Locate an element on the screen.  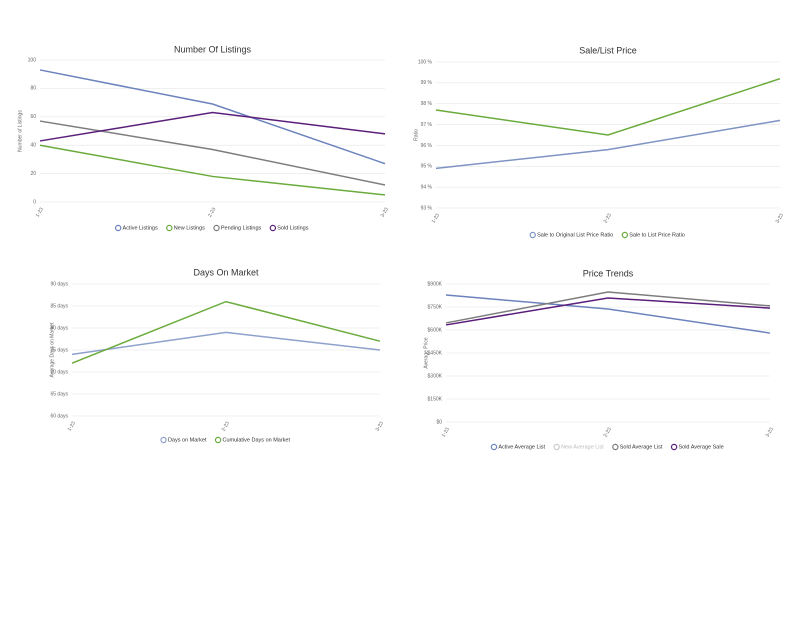
y-tick-label: 90 days is located at coordinates (59, 284).